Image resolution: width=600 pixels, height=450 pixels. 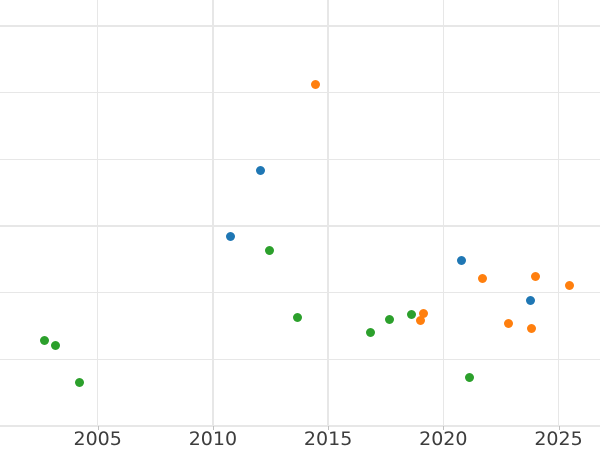 What do you see at coordinates (558, 439) in the screenshot?
I see `x-axis-tick-label: 2025` at bounding box center [558, 439].